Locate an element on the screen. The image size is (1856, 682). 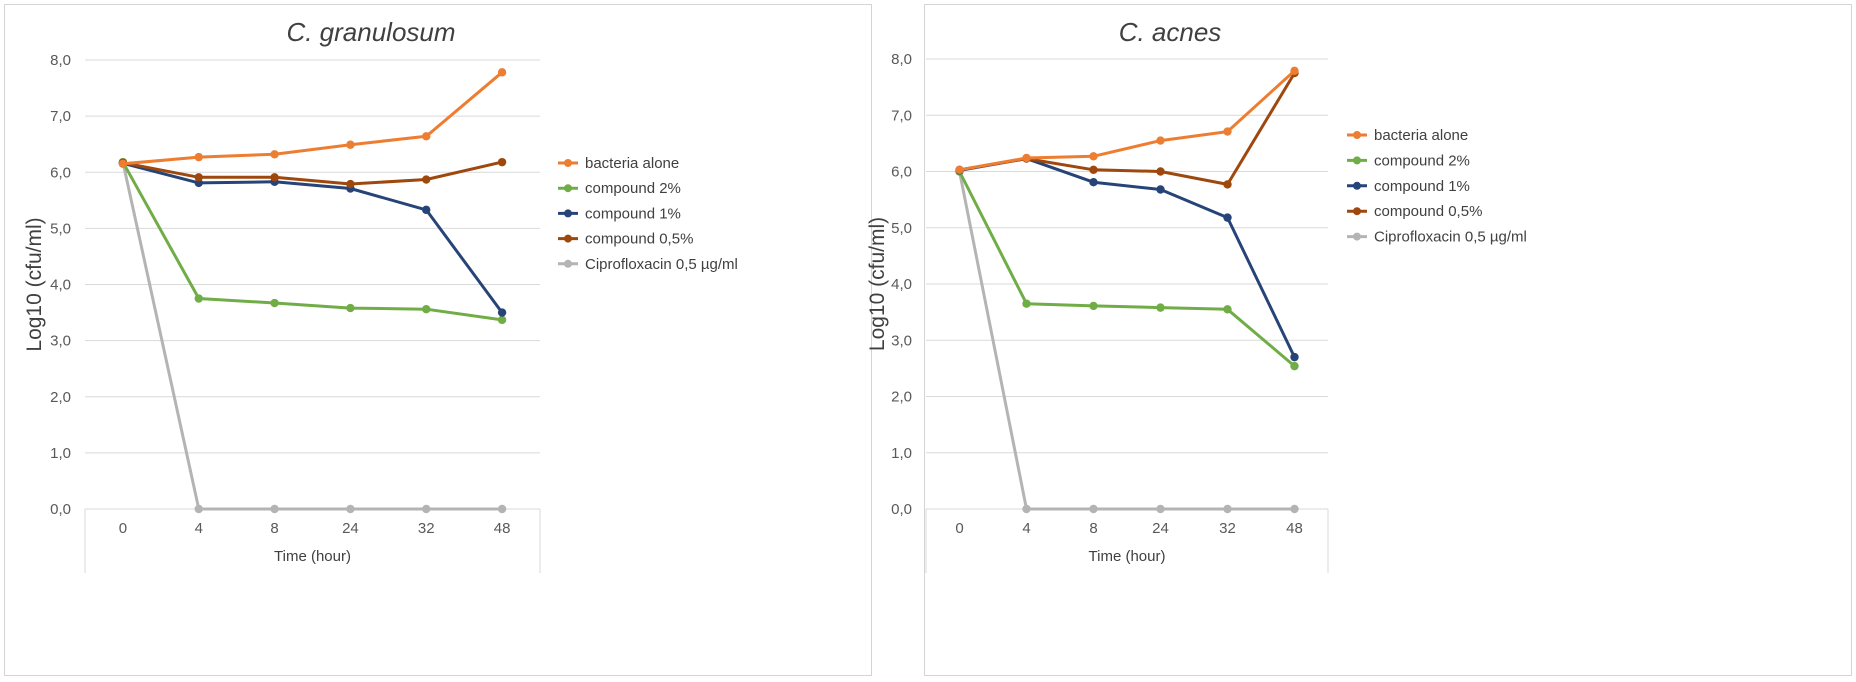
x-tick-label: 24 is located at coordinates (350, 528).